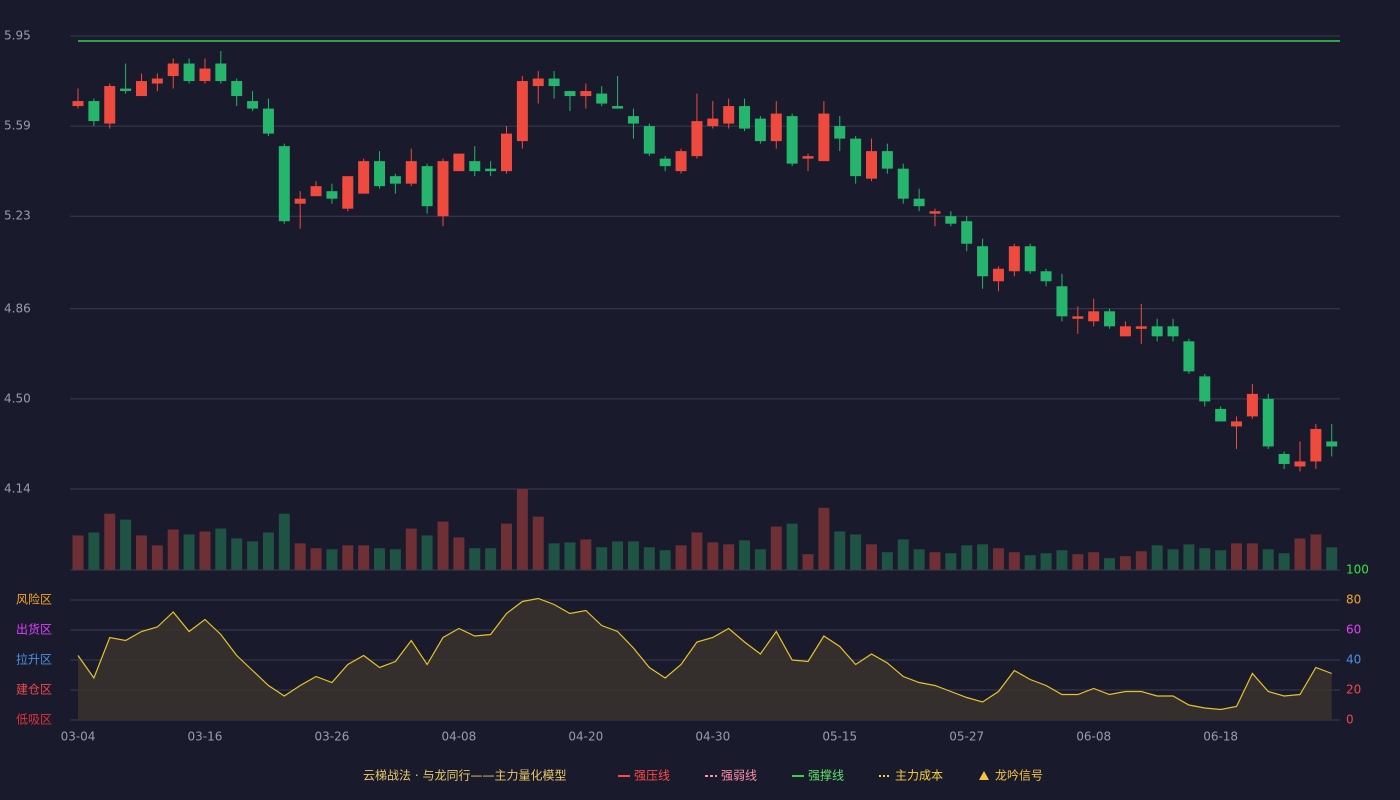 This screenshot has height=800, width=1400. I want to click on y-tick-label: 4.50, so click(17, 398).